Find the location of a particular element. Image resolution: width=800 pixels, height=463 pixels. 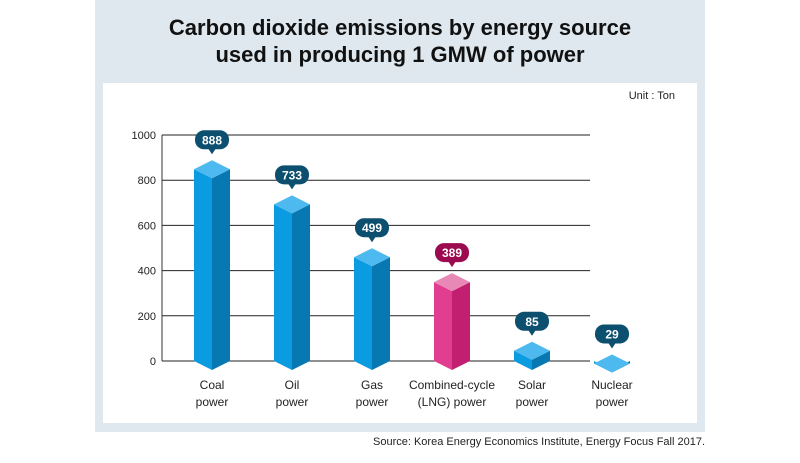

data-label: 733 is located at coordinates (292, 175).